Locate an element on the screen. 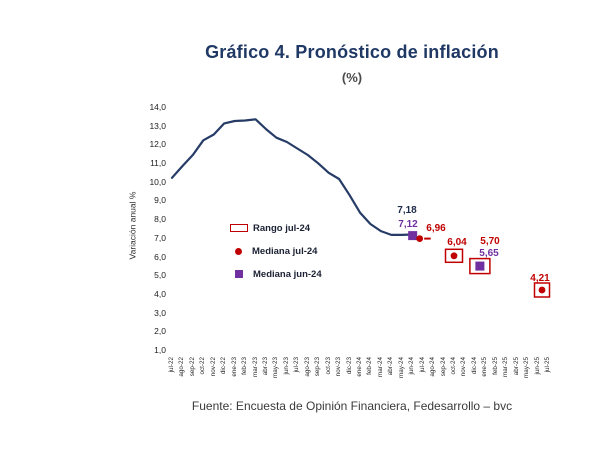  x-axis-tick-label: abr-25 is located at coordinates (516, 366).